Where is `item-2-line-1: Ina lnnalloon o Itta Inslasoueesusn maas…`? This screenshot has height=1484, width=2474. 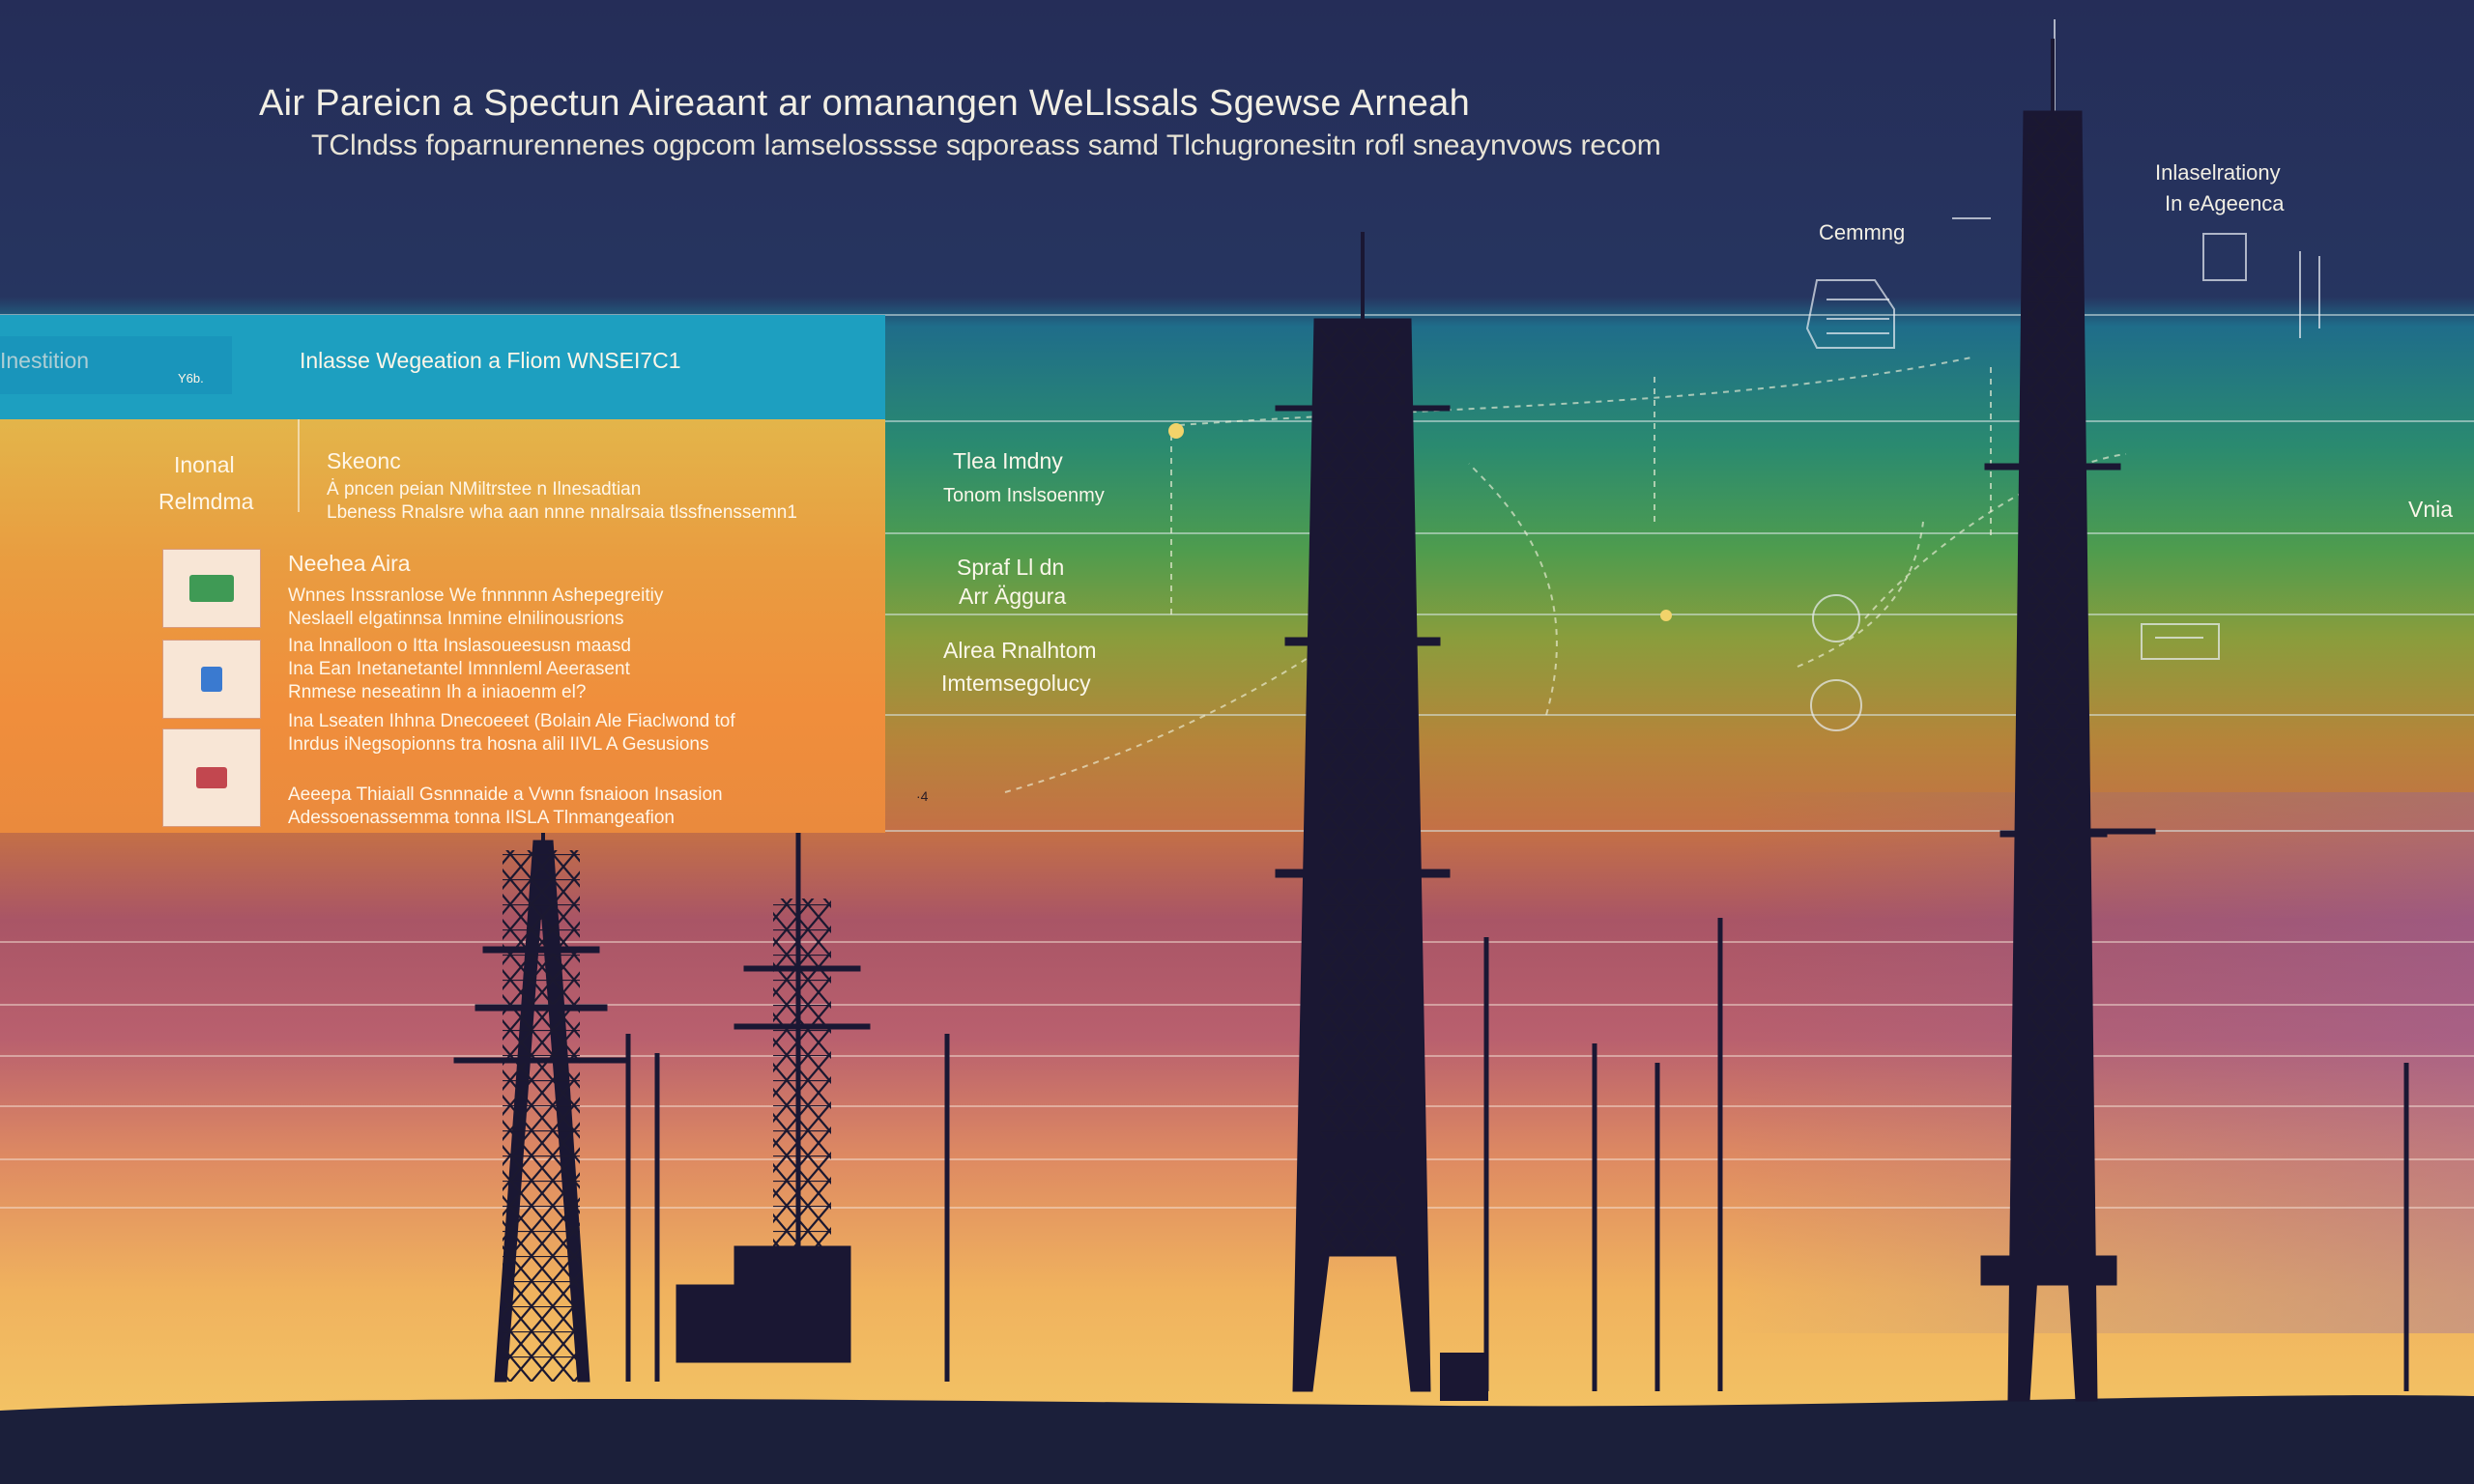
item-2-line-1: Ina lnnalloon o Itta Inslasoueesusn maas… is located at coordinates (460, 646).